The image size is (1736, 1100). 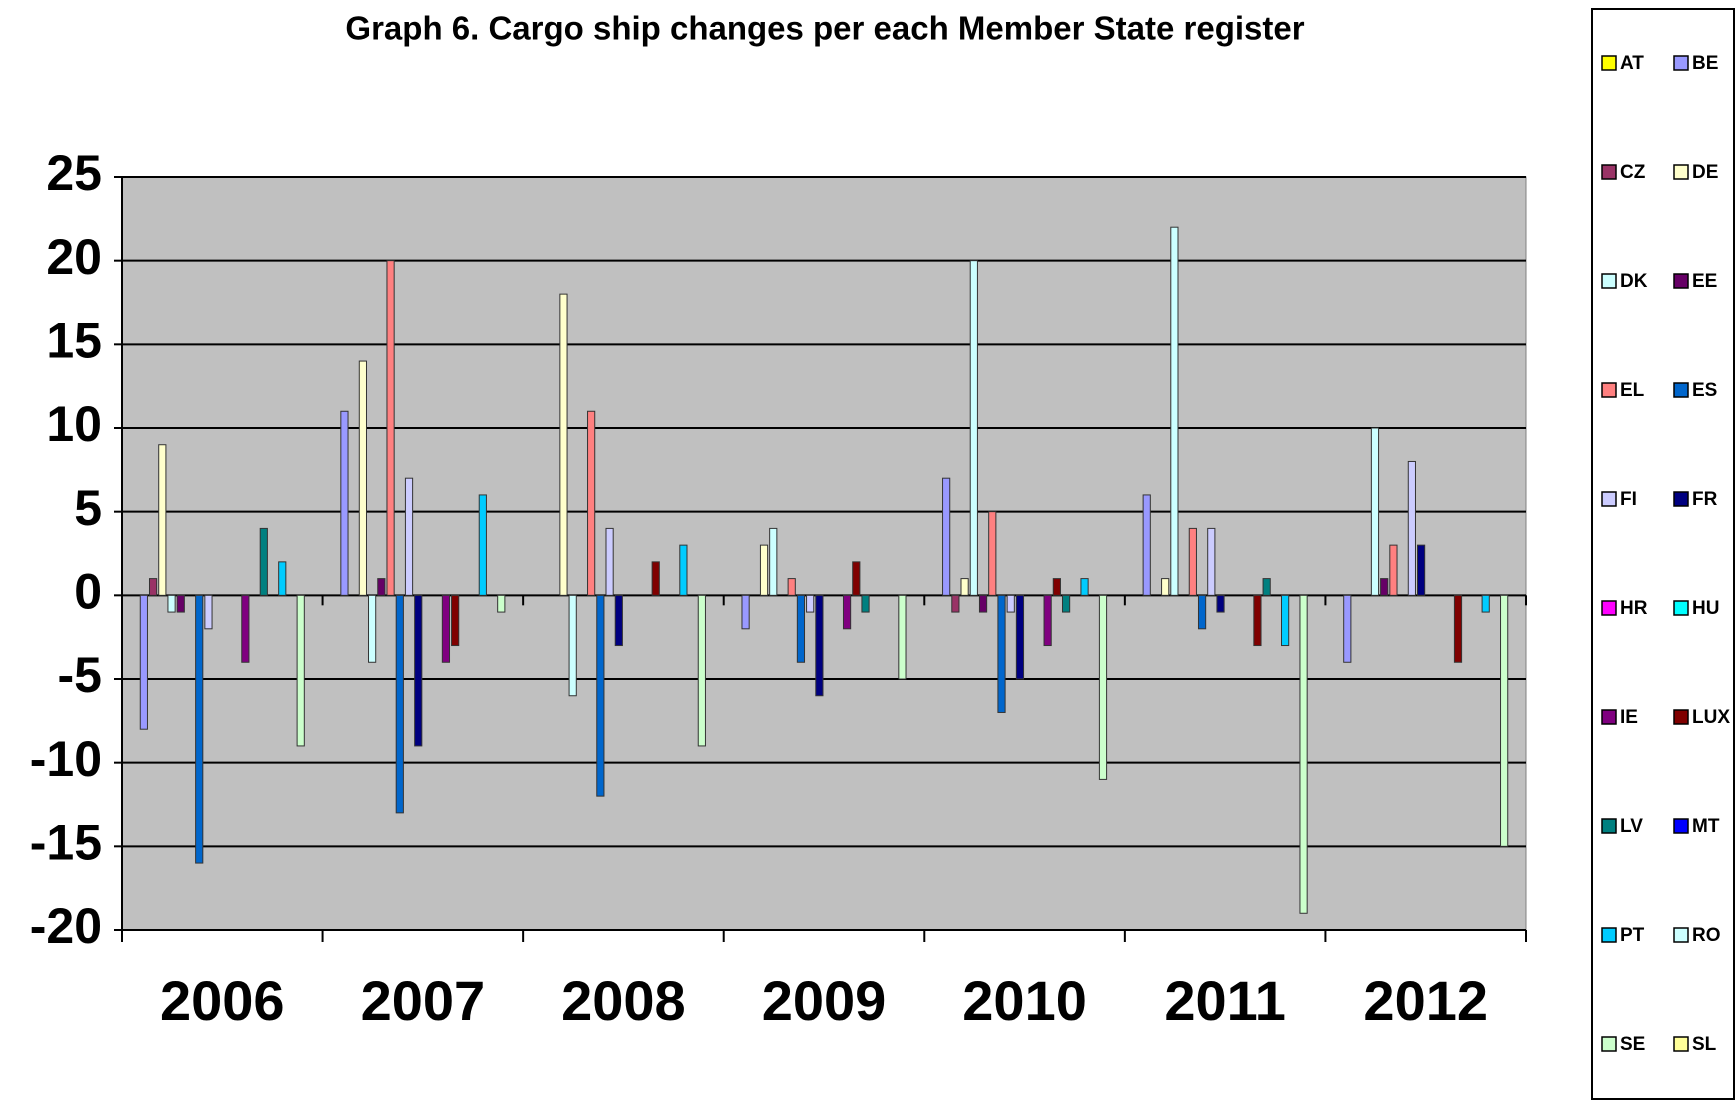 What do you see at coordinates (1704, 281) in the screenshot?
I see `legend-label: EE` at bounding box center [1704, 281].